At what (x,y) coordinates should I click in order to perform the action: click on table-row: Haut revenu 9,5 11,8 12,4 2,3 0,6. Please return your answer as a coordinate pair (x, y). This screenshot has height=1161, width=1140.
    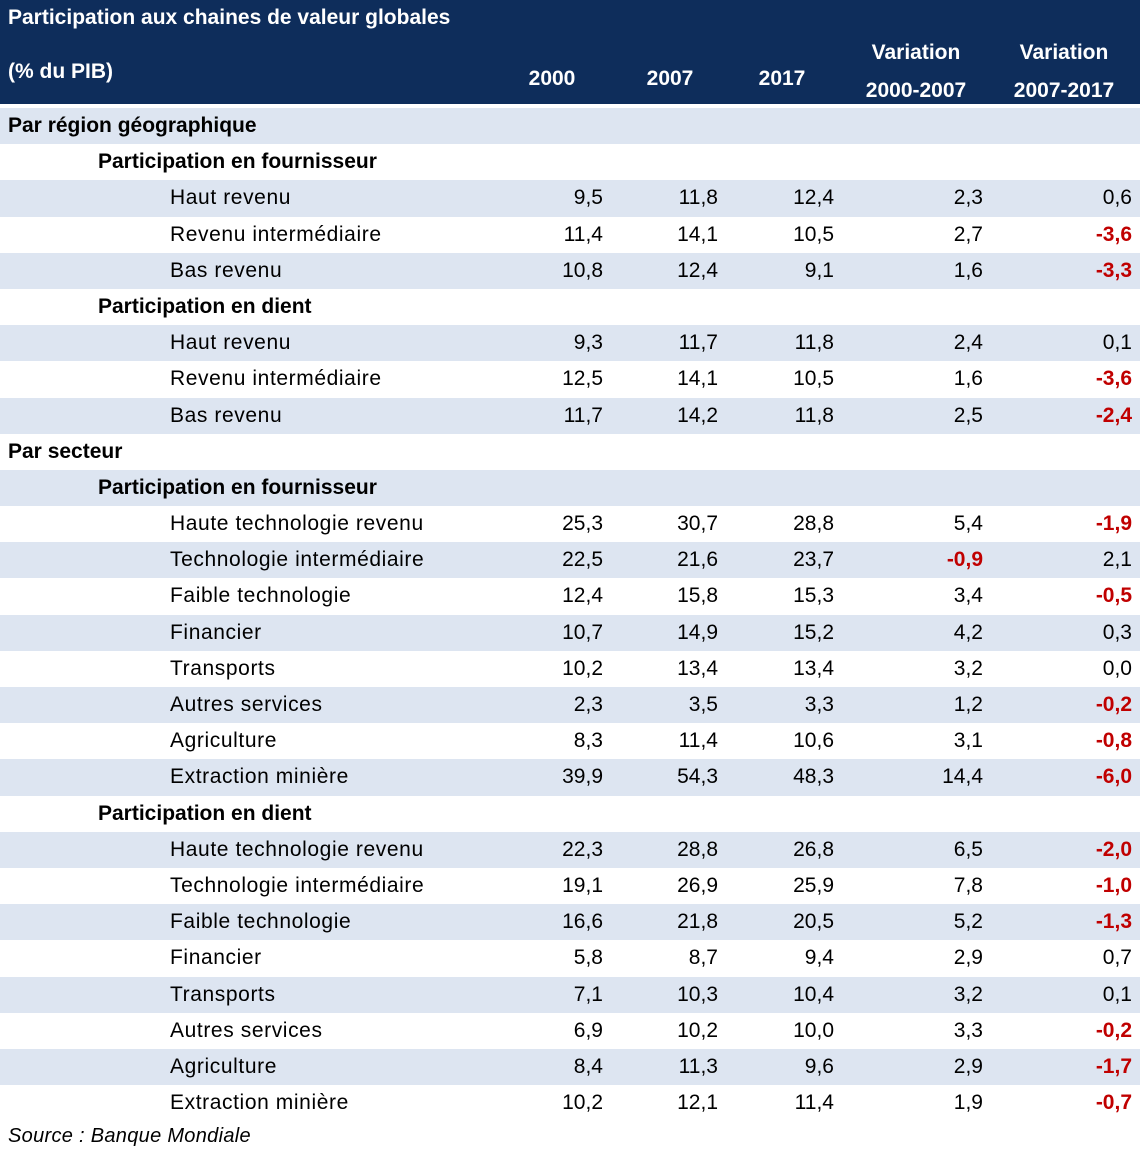
    Looking at the image, I should click on (570, 198).